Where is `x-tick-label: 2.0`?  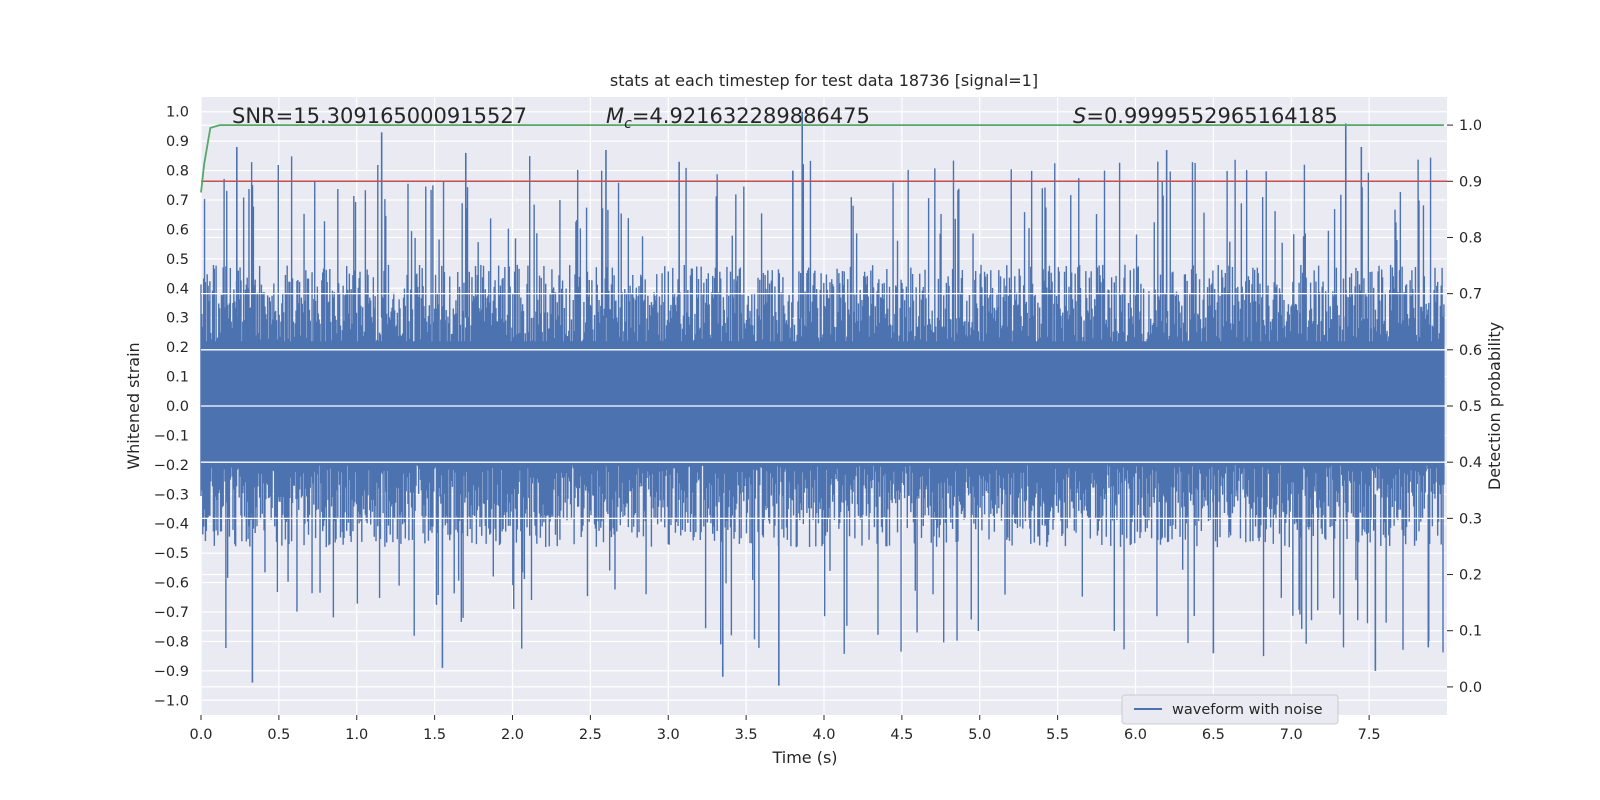 x-tick-label: 2.0 is located at coordinates (512, 735).